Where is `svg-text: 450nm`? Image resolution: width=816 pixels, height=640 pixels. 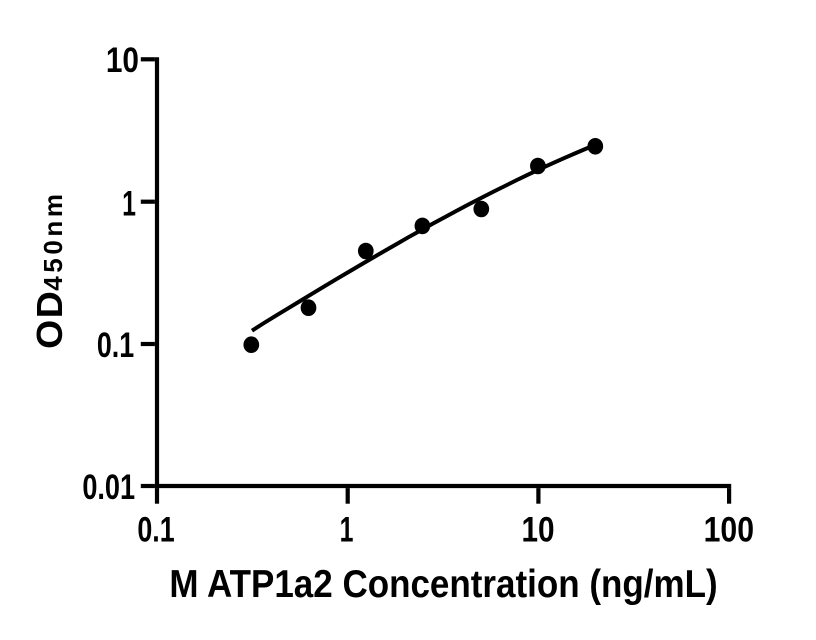 svg-text: 450nm is located at coordinates (53, 240).